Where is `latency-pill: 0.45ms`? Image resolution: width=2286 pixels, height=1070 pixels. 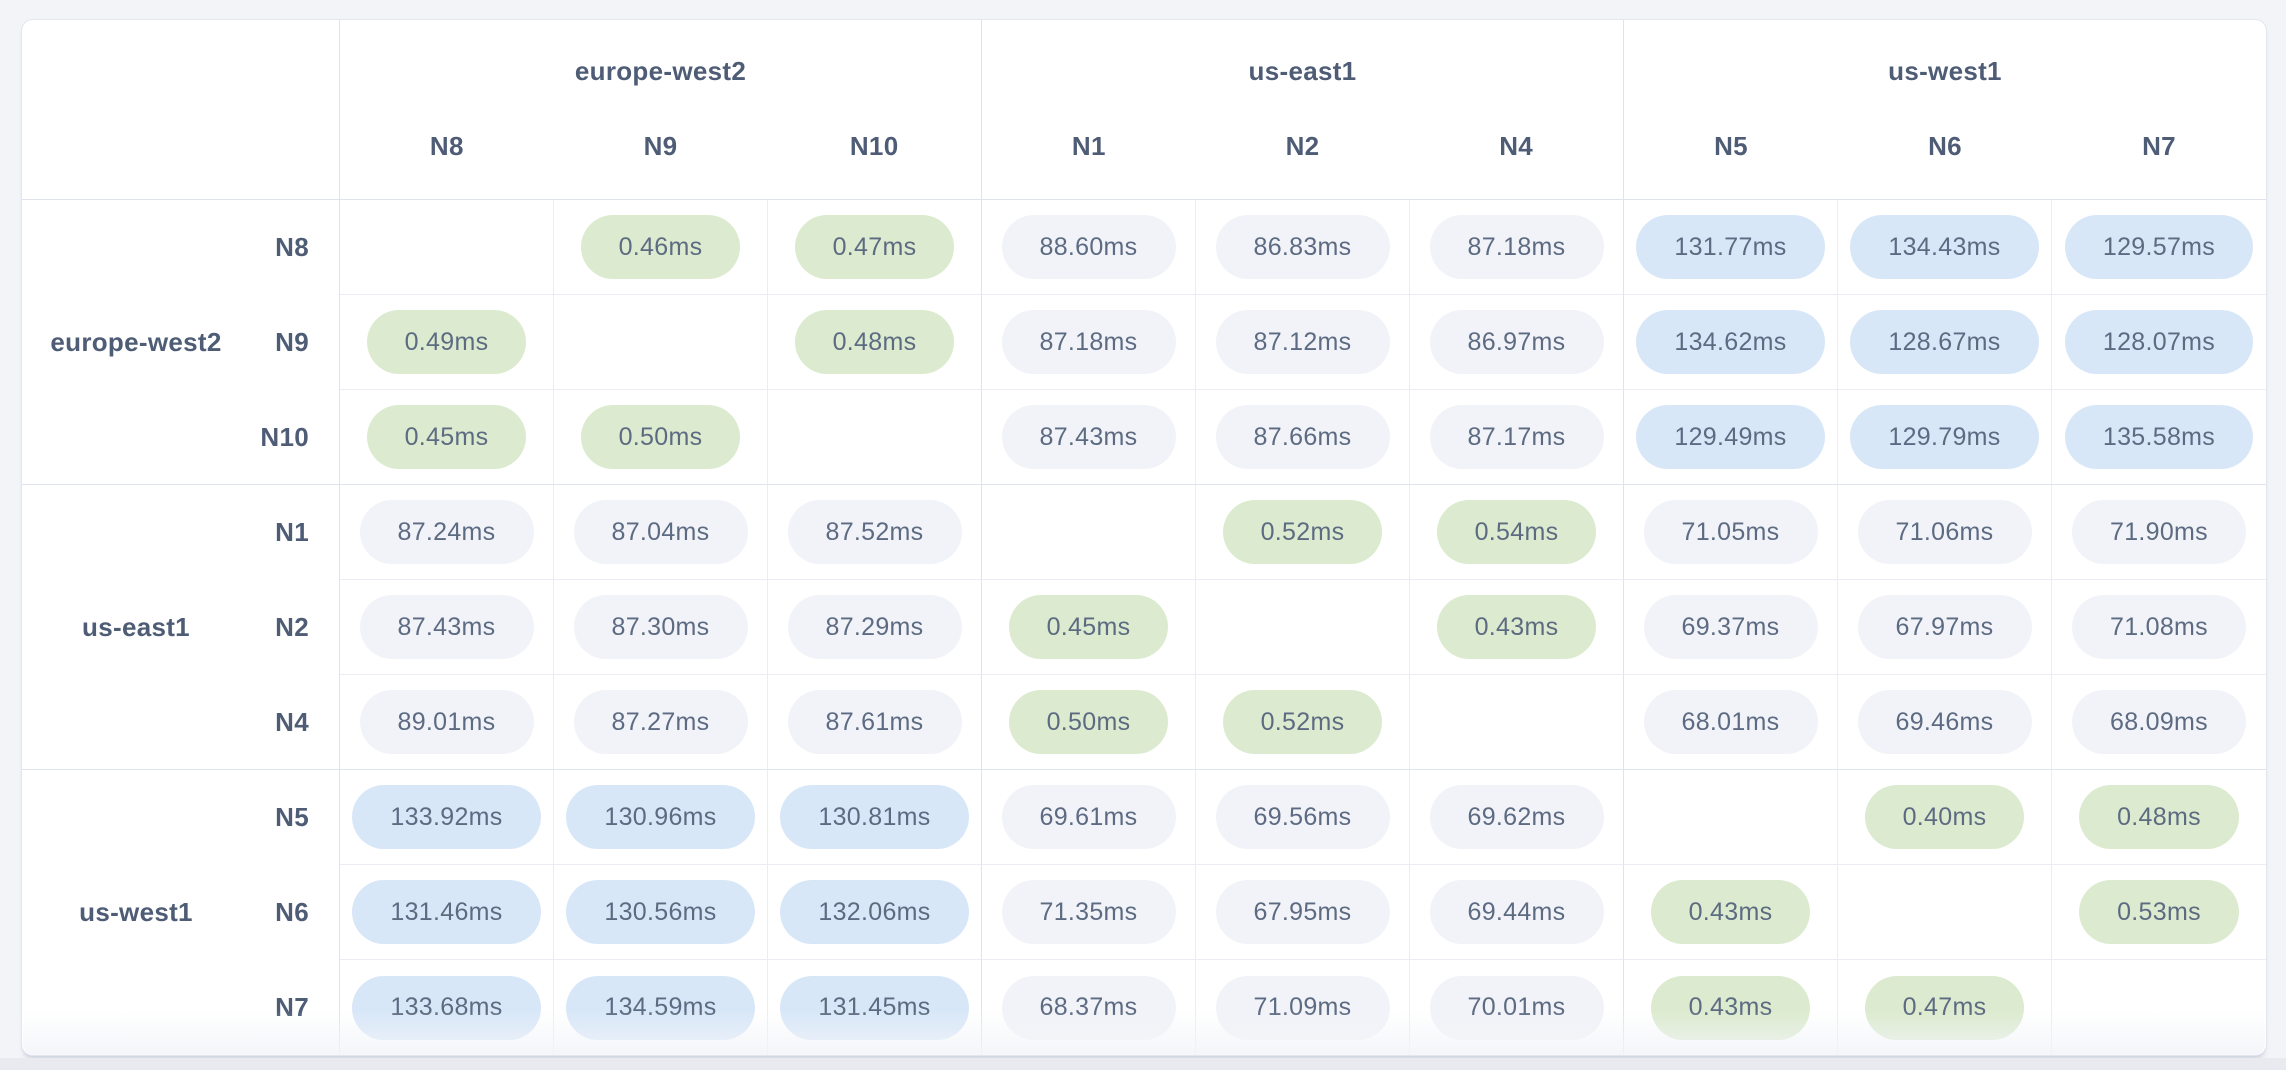
latency-pill: 0.45ms is located at coordinates (446, 437).